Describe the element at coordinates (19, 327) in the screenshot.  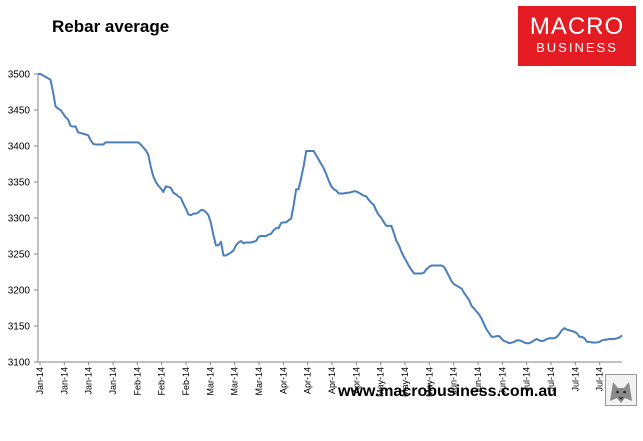
I see `y-tick-label: 3150` at that location.